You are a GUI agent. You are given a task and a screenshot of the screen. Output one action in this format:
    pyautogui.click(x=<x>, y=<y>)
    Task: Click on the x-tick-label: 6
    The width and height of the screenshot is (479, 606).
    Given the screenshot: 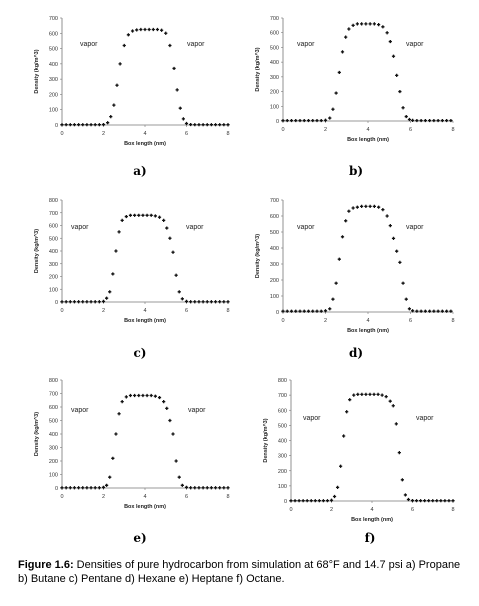 What is the action you would take?
    pyautogui.click(x=410, y=130)
    